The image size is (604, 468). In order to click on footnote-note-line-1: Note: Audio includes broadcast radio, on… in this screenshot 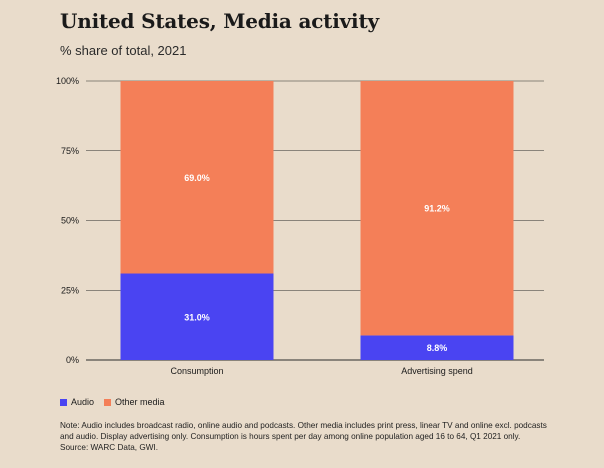, I will do `click(303, 425)`.